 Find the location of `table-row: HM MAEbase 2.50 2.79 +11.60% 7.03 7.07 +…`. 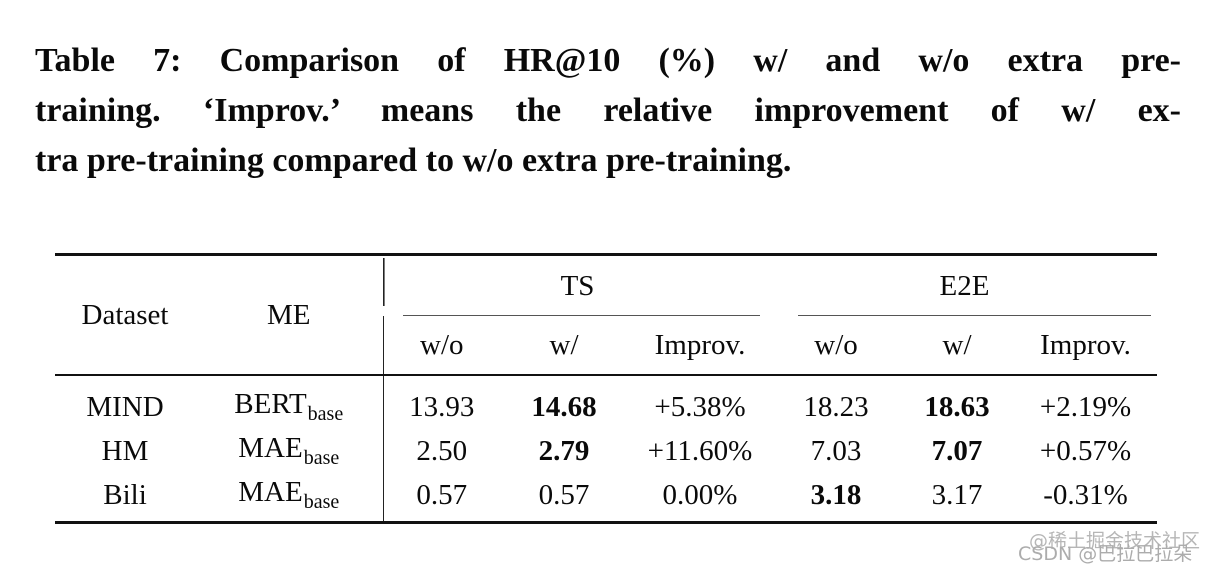

table-row: HM MAEbase 2.50 2.79 +11.60% 7.03 7.07 +… is located at coordinates (606, 451).